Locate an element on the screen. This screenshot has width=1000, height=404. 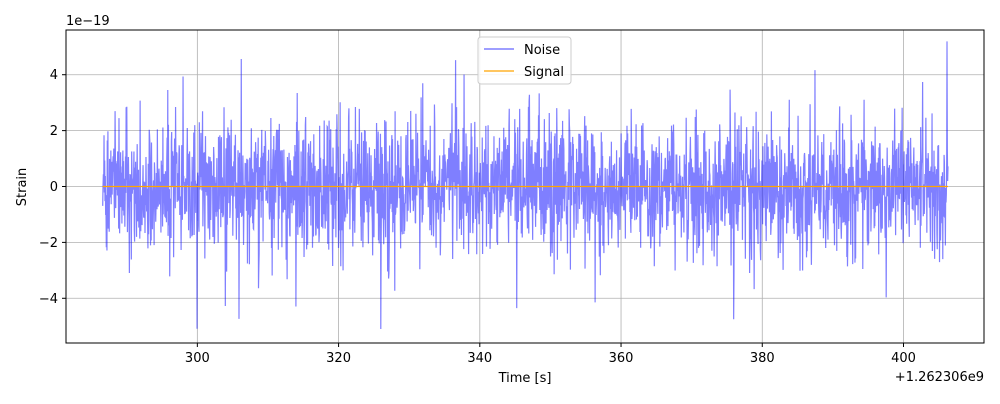
legend: Noise Signal is located at coordinates (524, 60).